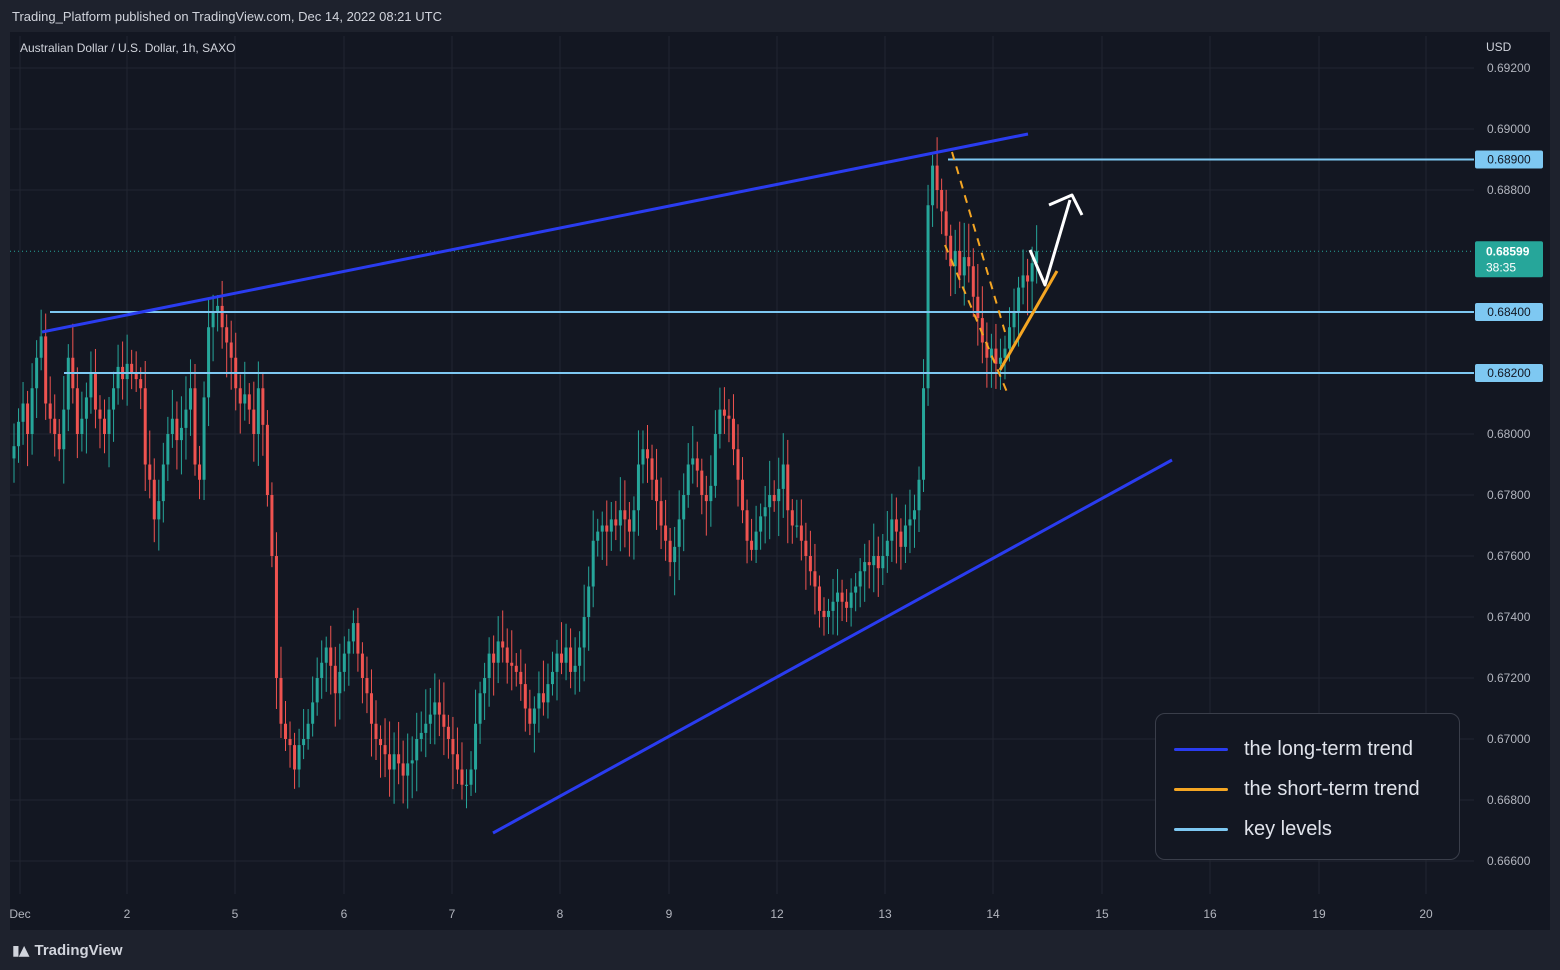 This screenshot has width=1560, height=970. What do you see at coordinates (344, 914) in the screenshot?
I see `x-tick-label: 6` at bounding box center [344, 914].